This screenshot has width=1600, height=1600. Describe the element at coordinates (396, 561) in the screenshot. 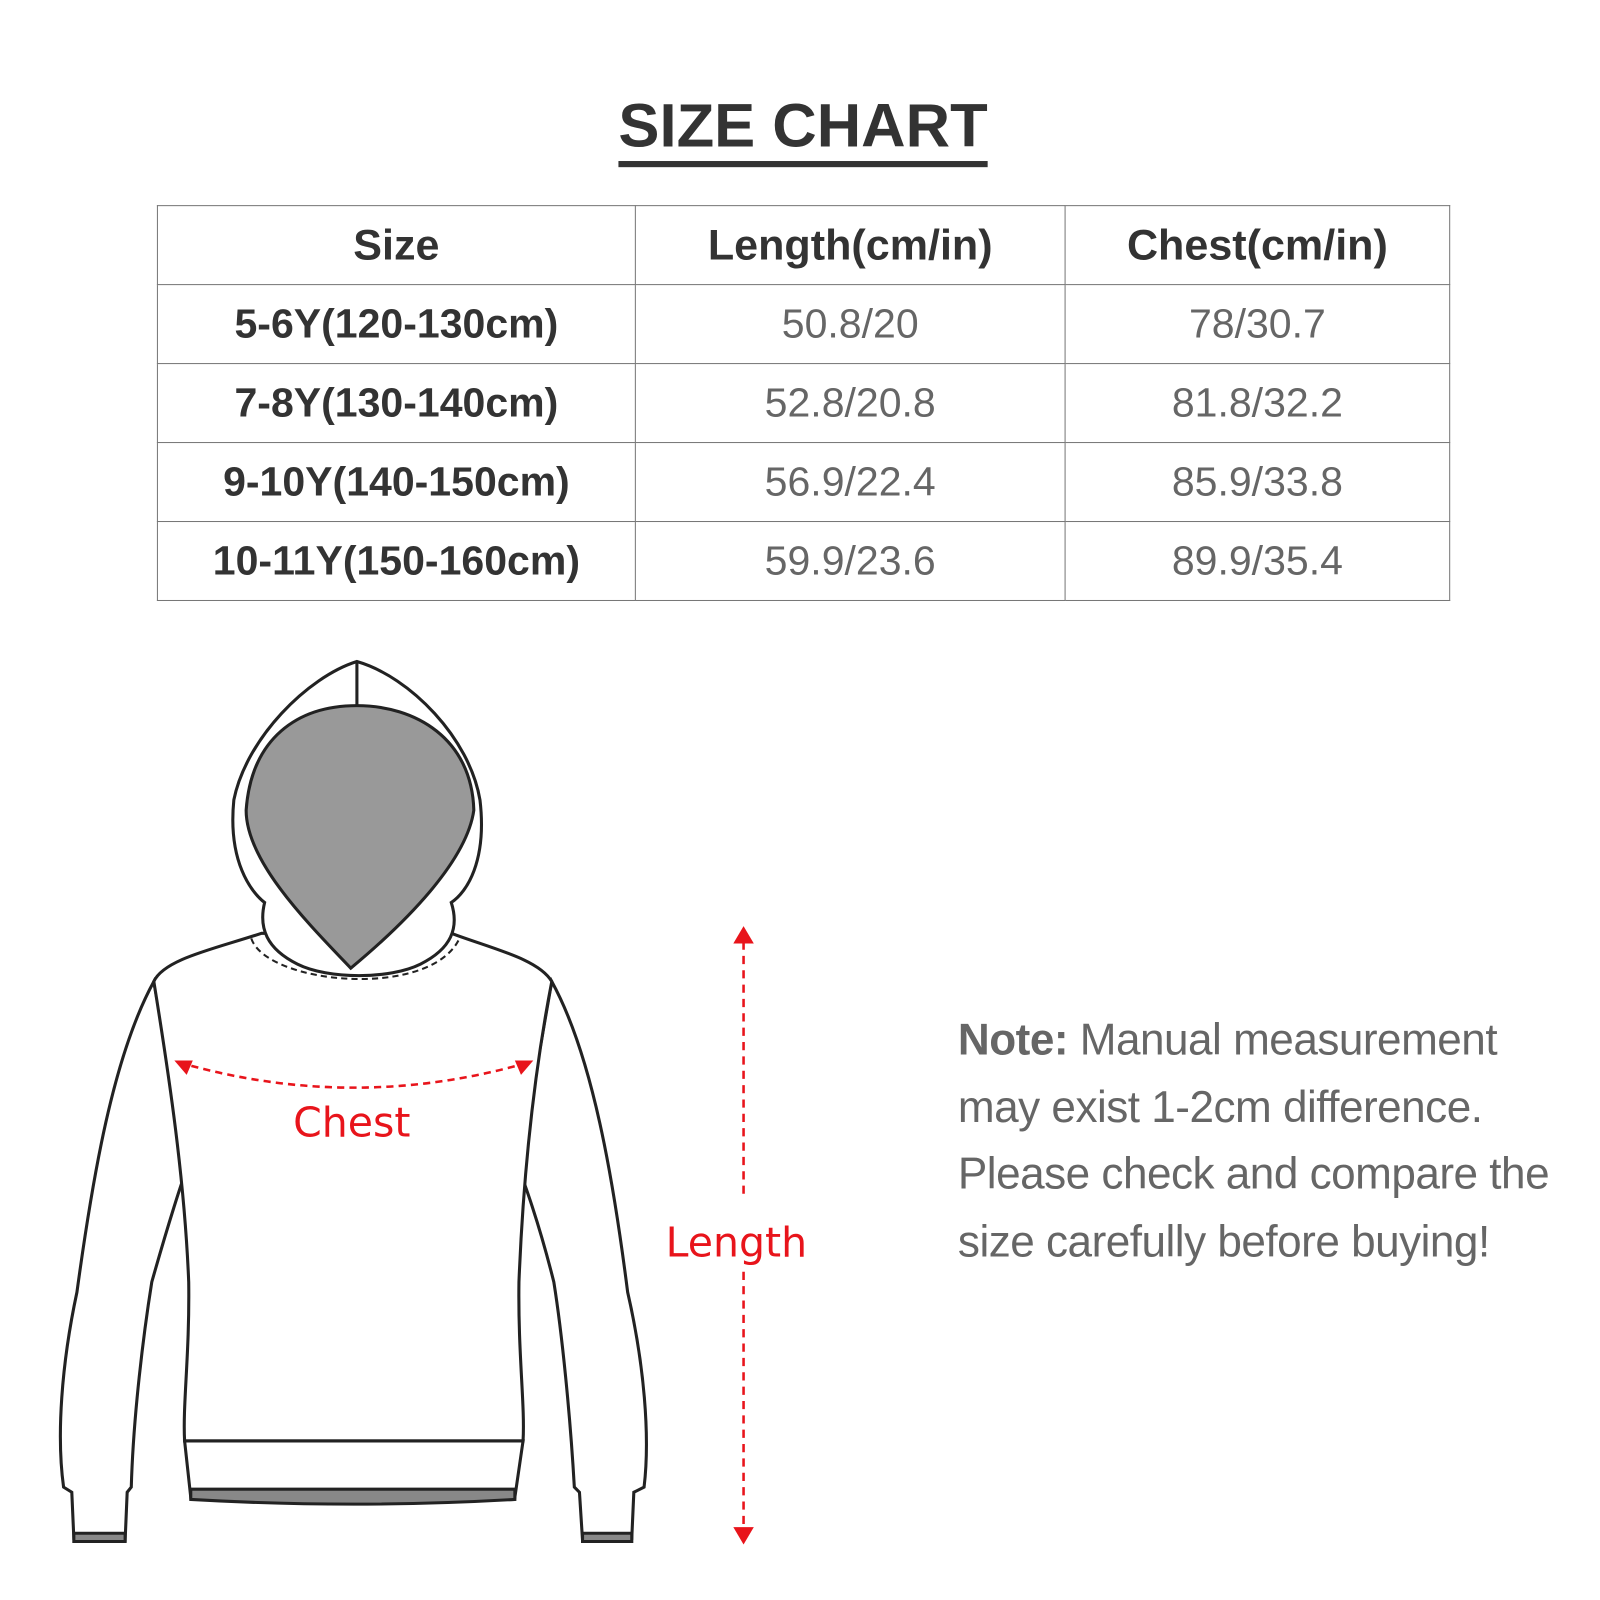

I see `size-cell: 10-11Y(150-160cm)` at that location.